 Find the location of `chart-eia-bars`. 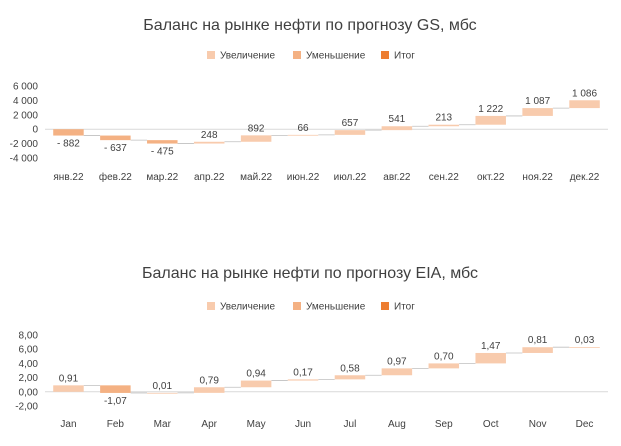

chart-eia-bars is located at coordinates (326, 370).